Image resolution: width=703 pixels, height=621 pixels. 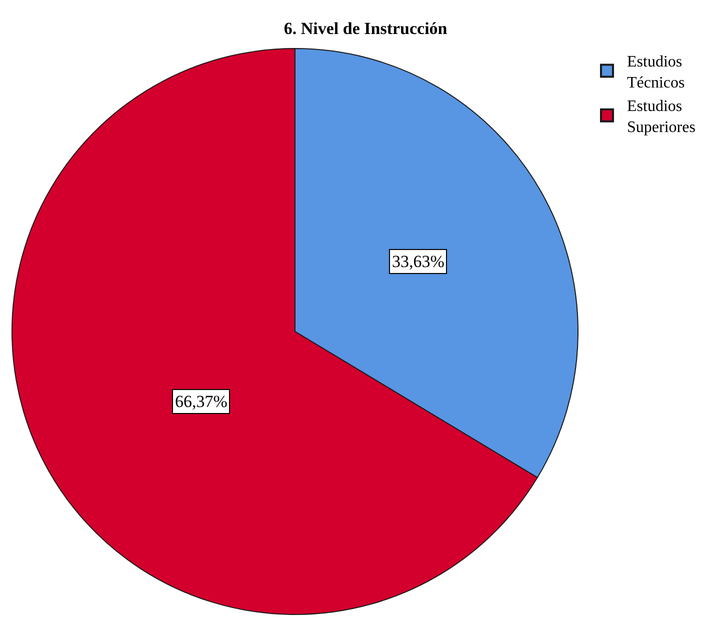 I want to click on data-label: 33,63%, so click(x=418, y=261).